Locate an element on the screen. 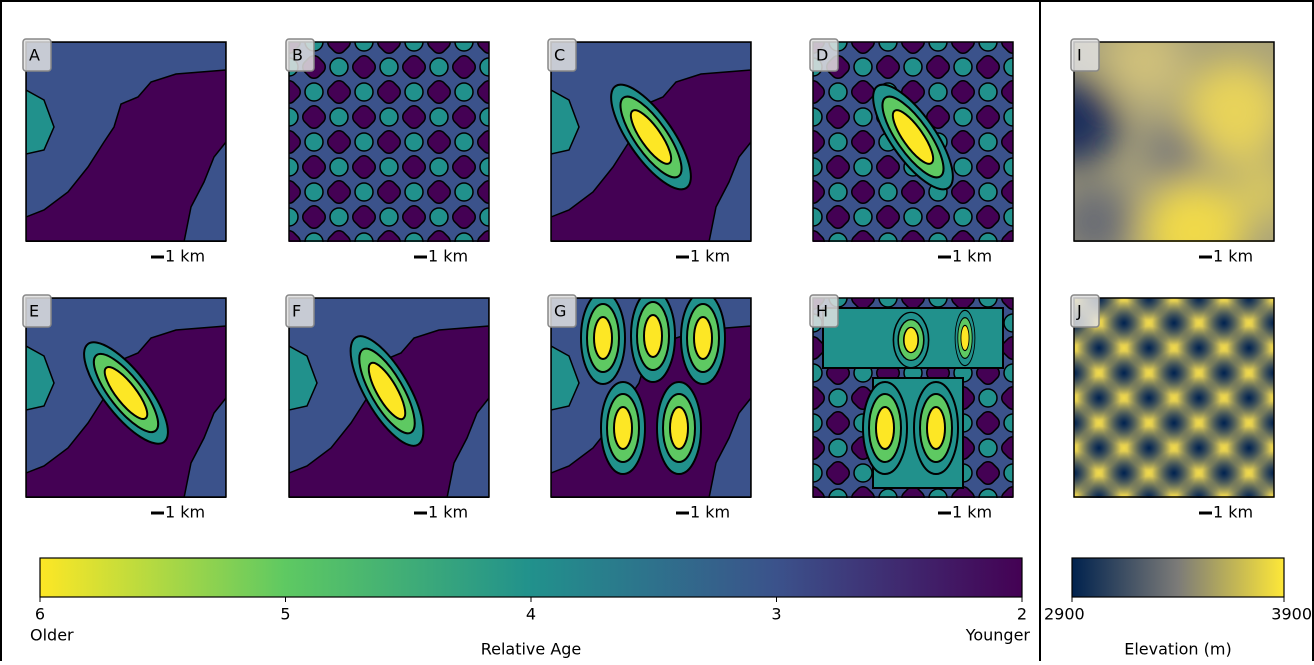 This screenshot has width=1314, height=665. panel: D 1 km is located at coordinates (911, 152).